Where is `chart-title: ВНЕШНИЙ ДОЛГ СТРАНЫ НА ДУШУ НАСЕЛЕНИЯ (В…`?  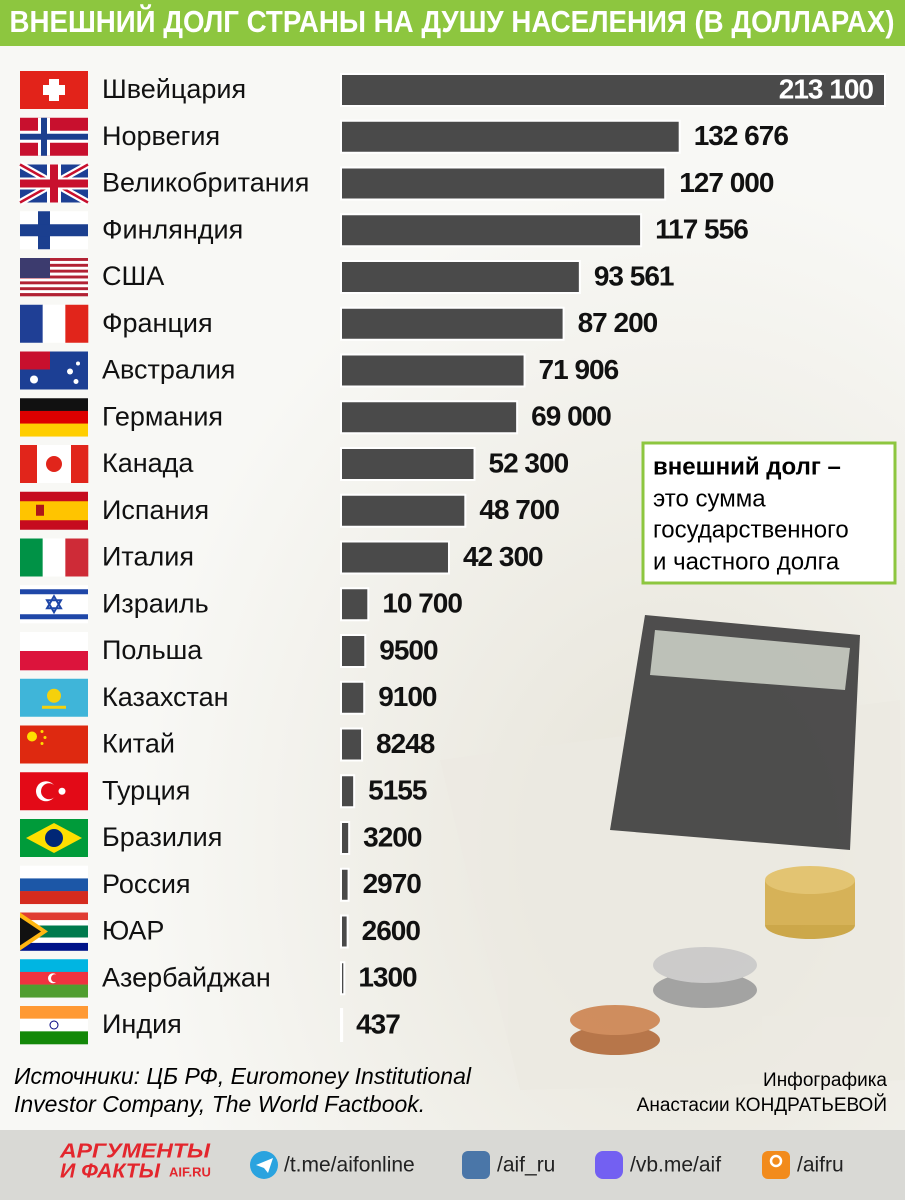 chart-title: ВНЕШНИЙ ДОЛГ СТРАНЫ НА ДУШУ НАСЕЛЕНИЯ (В… is located at coordinates (452, 21).